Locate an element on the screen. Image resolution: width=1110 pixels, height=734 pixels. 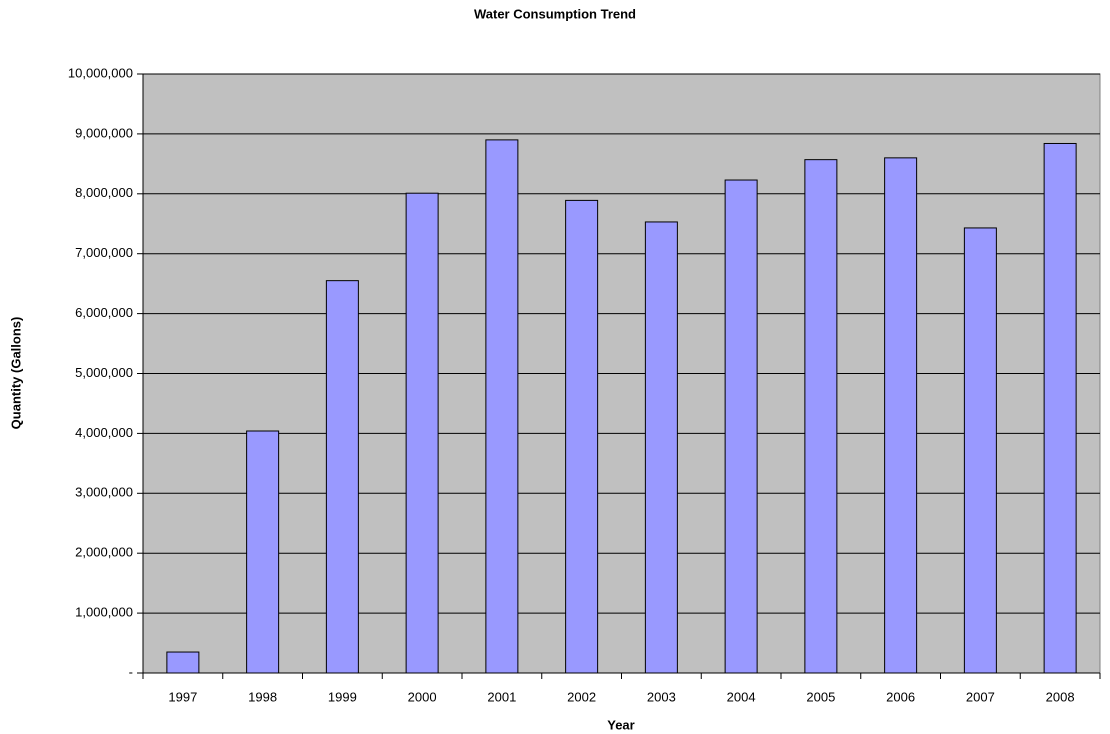
x-tick-label: 2001 is located at coordinates (501, 696).